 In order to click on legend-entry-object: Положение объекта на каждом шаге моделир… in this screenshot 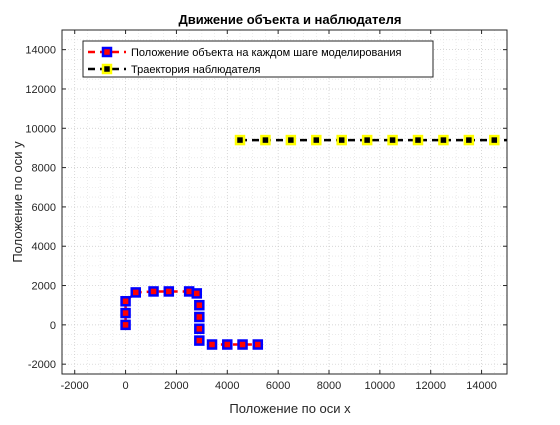, I will do `click(245, 52)`.